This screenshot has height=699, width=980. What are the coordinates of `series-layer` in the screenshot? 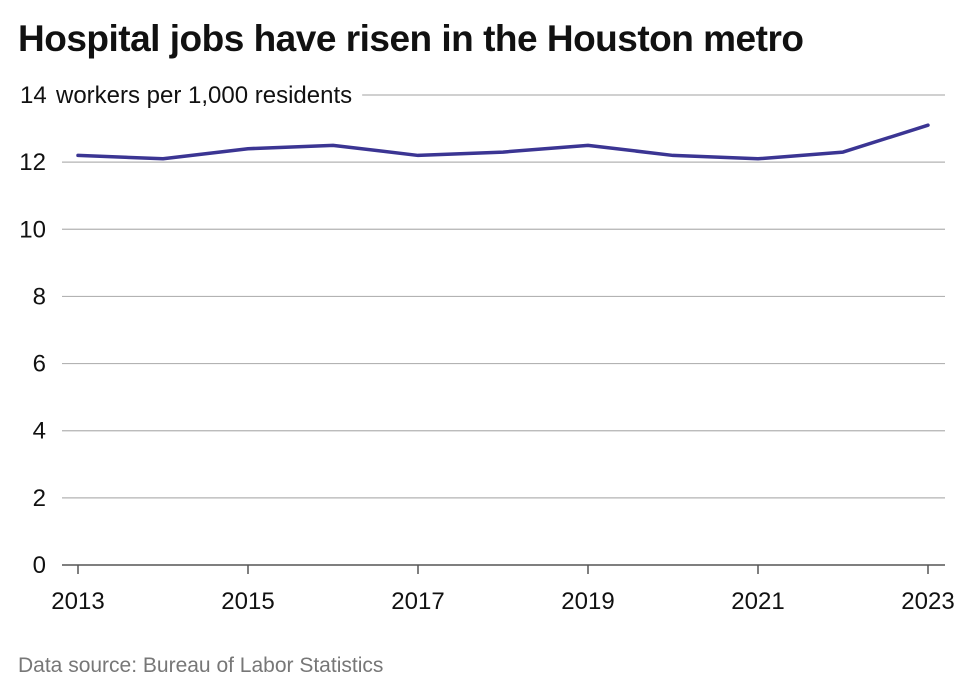 It's located at (503, 142).